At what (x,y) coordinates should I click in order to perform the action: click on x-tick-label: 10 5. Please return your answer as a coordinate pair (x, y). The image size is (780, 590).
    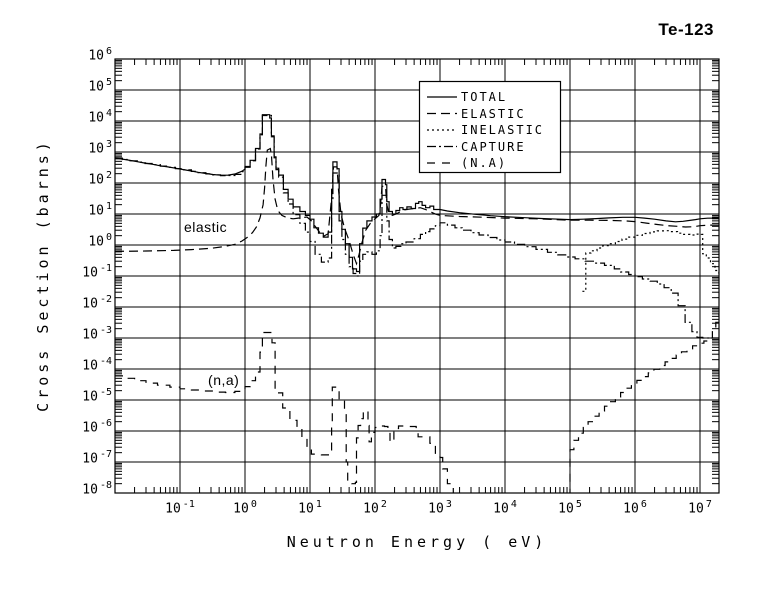
    Looking at the image, I should click on (570, 508).